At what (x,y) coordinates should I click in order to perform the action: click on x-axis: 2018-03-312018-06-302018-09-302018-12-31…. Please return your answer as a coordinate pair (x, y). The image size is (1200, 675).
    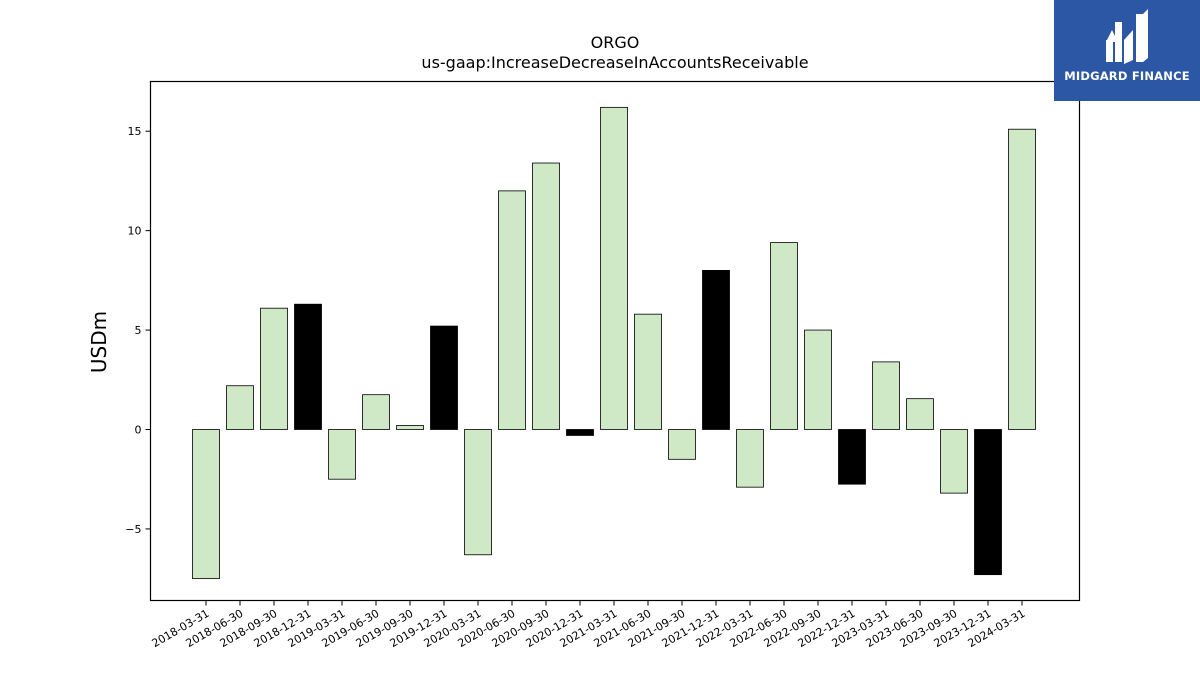
    Looking at the image, I should click on (589, 625).